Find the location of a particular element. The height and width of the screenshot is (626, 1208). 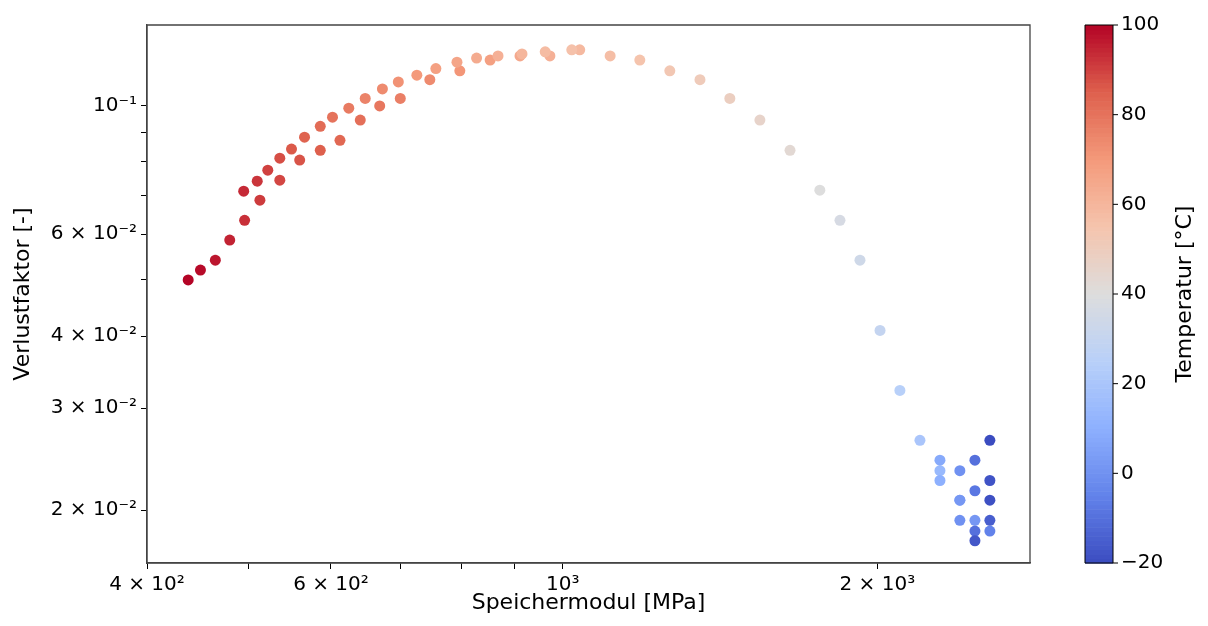

x-tick-label: 4 × 10² is located at coordinates (147, 583).